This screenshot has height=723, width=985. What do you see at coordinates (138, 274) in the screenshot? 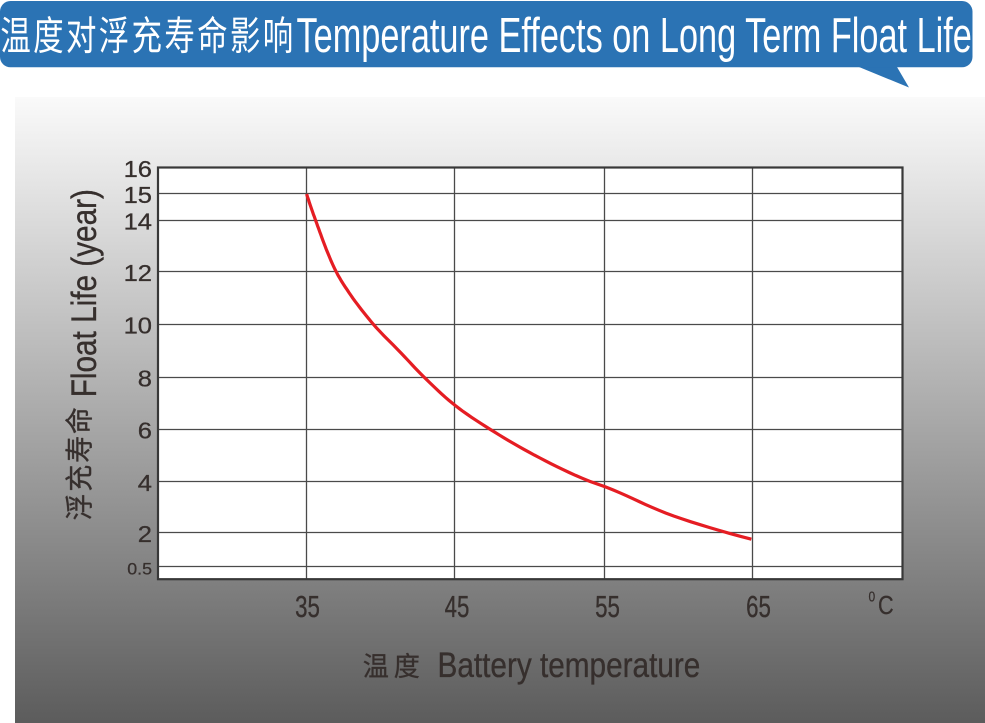
I see `svg-text: 12` at bounding box center [138, 274].